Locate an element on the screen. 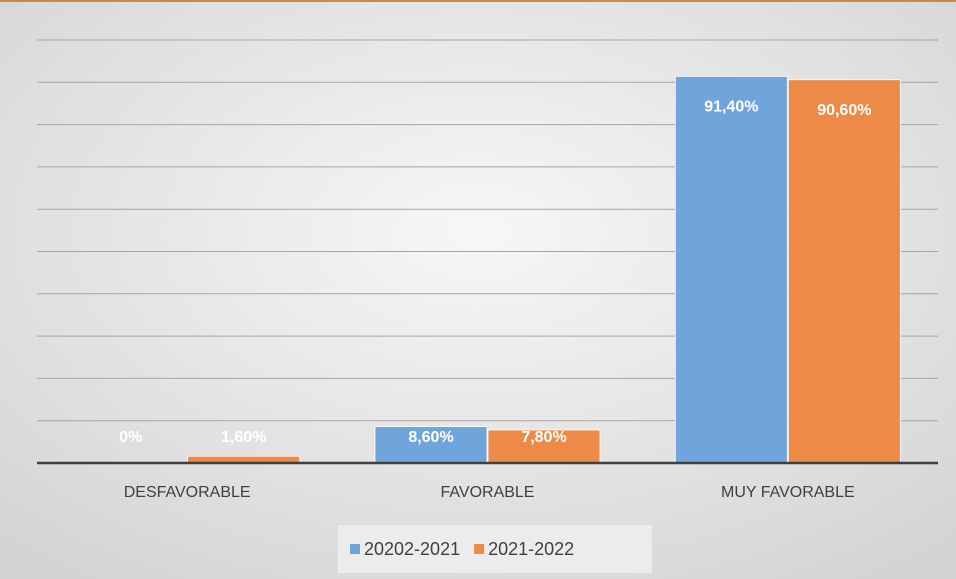  data-label: 8,60% is located at coordinates (430, 437).